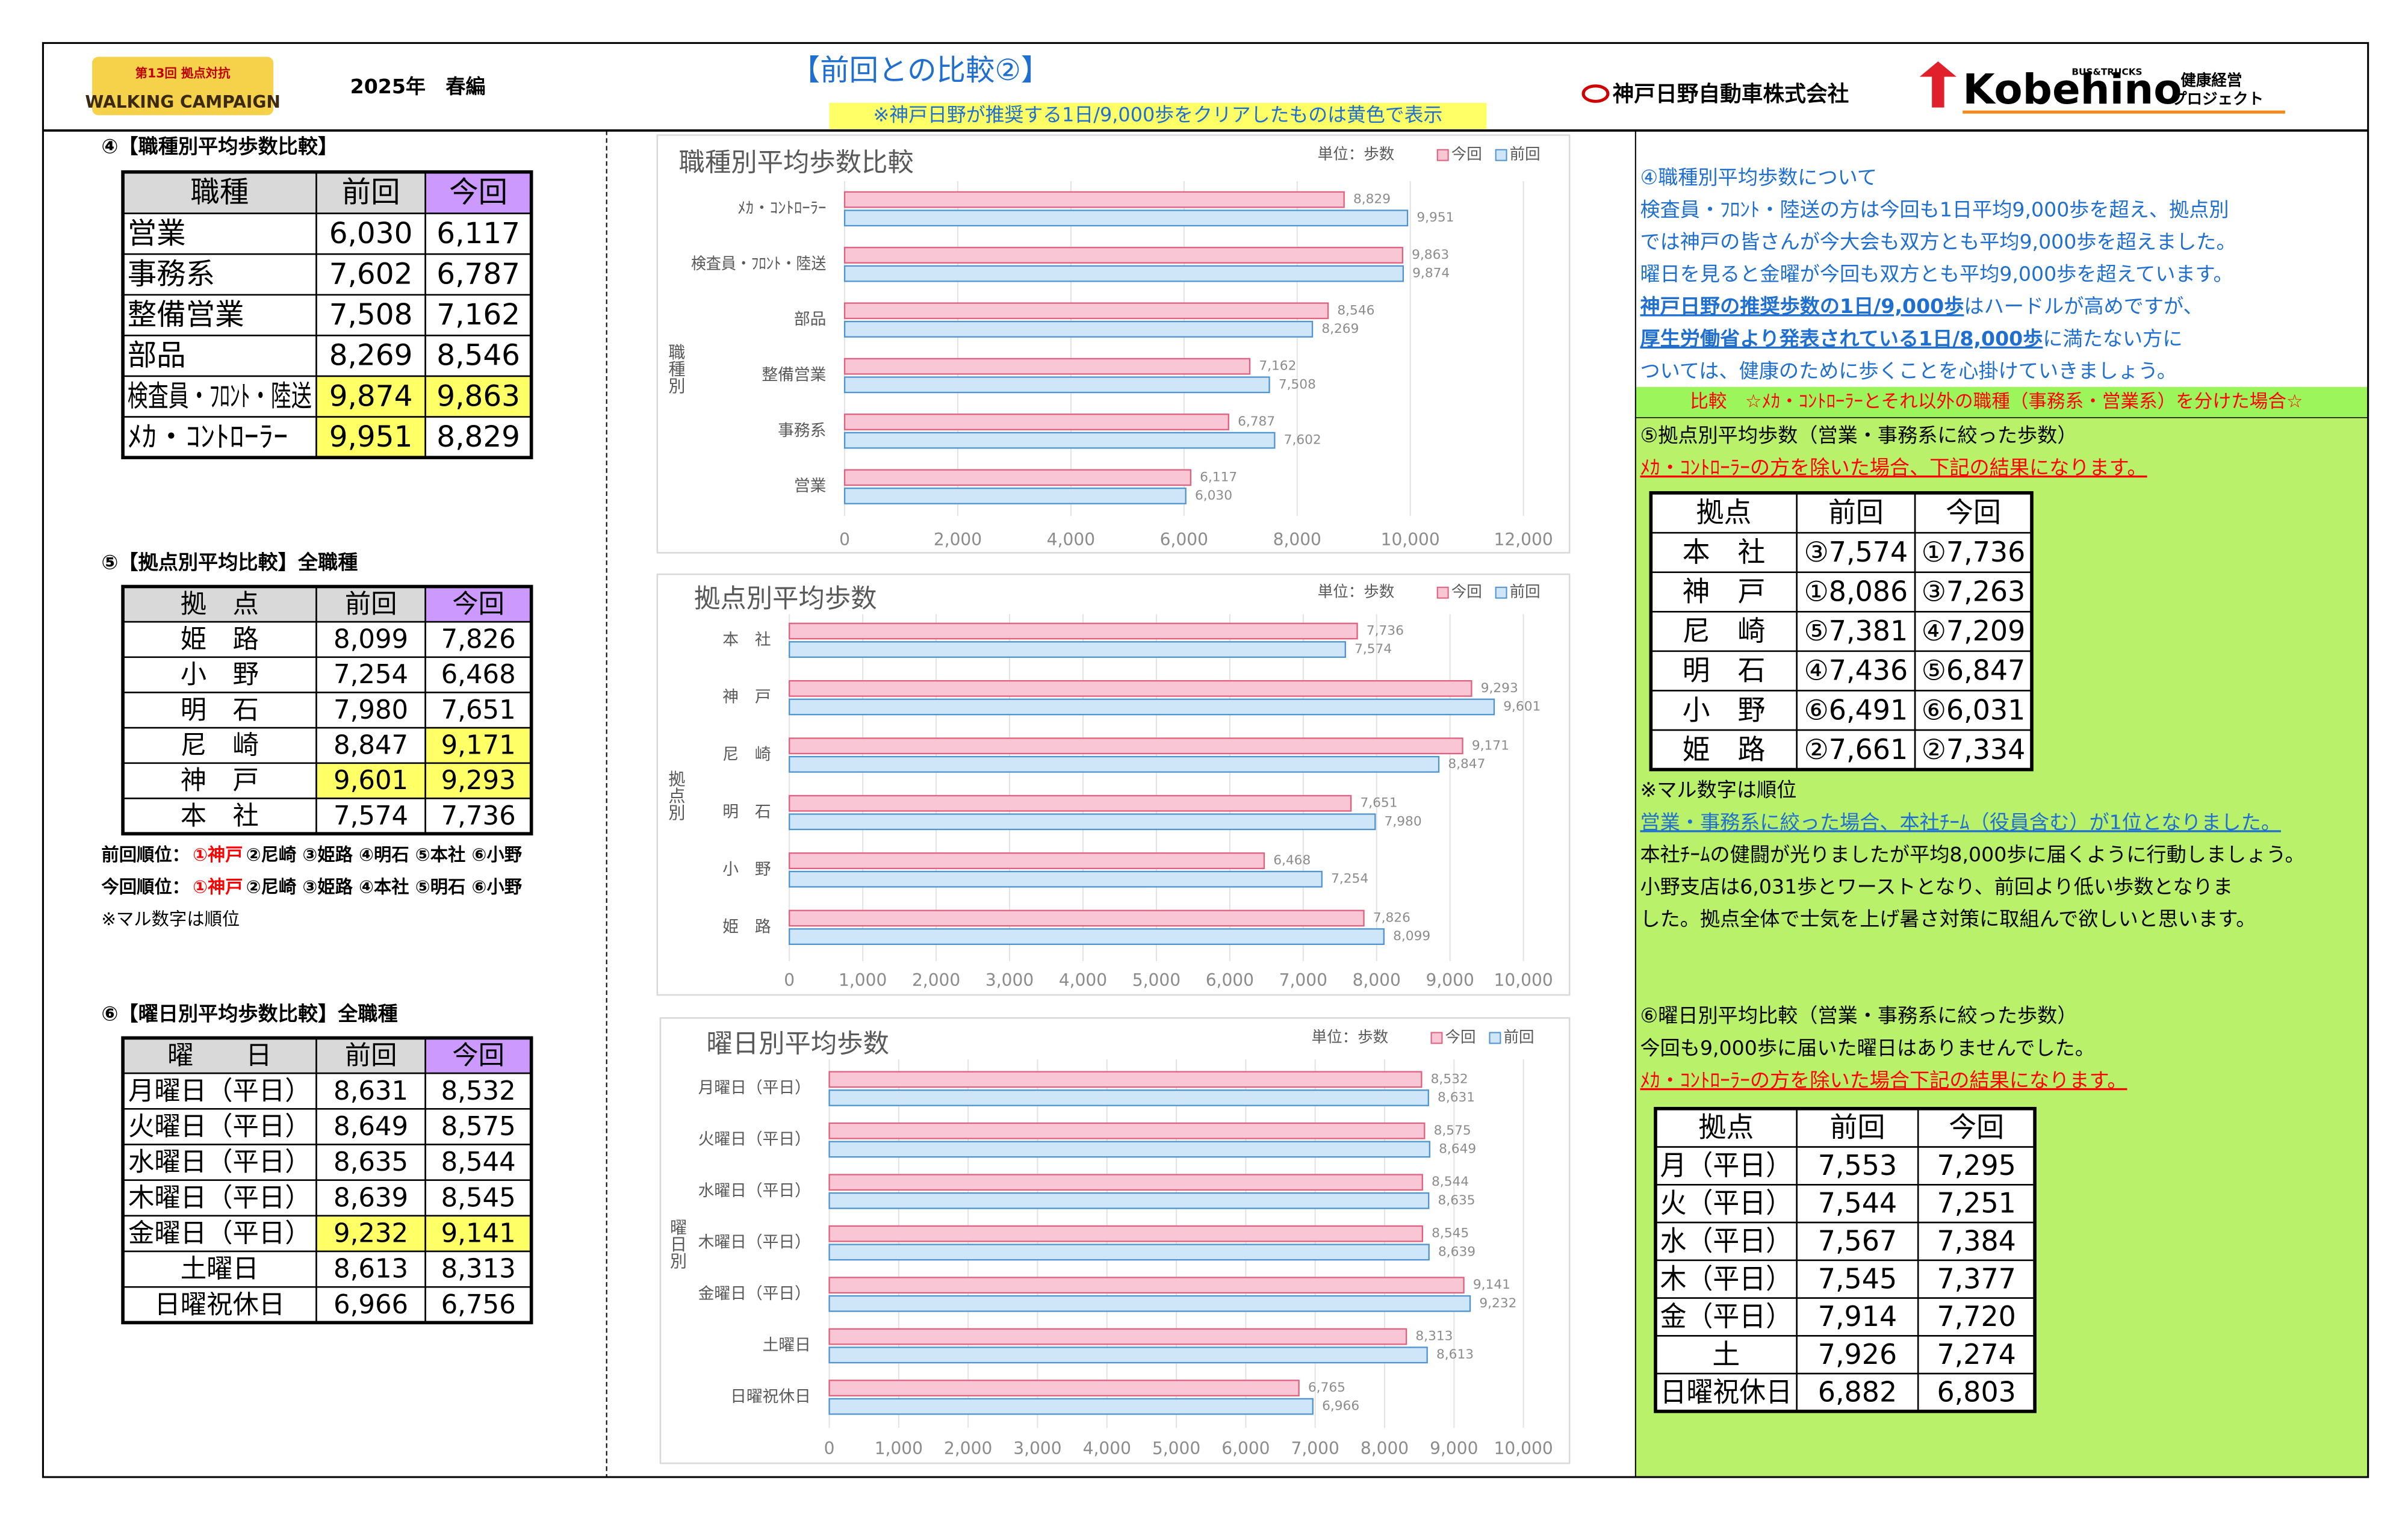 This screenshot has height=1521, width=2408. I want to click on cell-value: ⑥6,491, so click(1856, 709).